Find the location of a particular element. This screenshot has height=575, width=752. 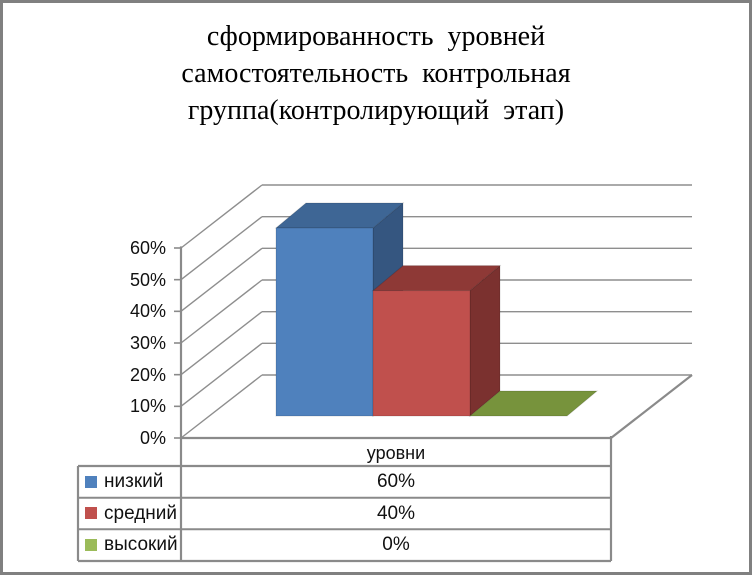

table-row: низкий 60% is located at coordinates (344, 482).